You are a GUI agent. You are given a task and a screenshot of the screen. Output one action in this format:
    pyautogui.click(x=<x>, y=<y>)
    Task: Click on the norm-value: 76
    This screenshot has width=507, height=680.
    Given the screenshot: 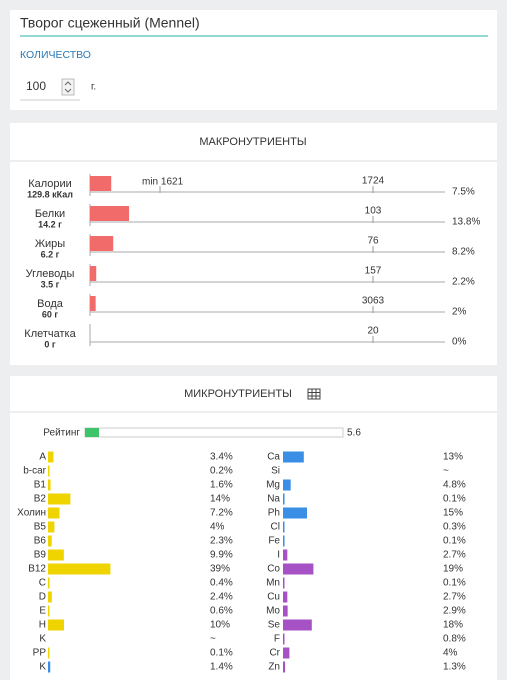 What is the action you would take?
    pyautogui.click(x=373, y=241)
    